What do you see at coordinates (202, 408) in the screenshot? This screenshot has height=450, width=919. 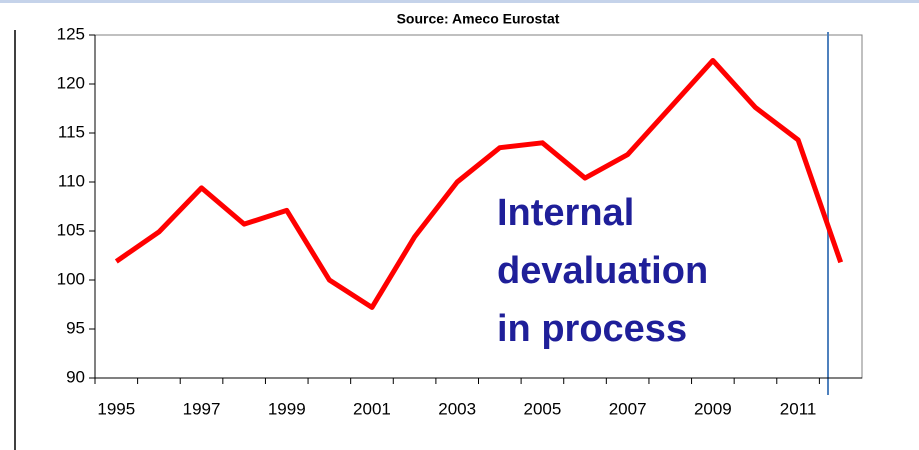 I see `x-tick-label: 1997` at bounding box center [202, 408].